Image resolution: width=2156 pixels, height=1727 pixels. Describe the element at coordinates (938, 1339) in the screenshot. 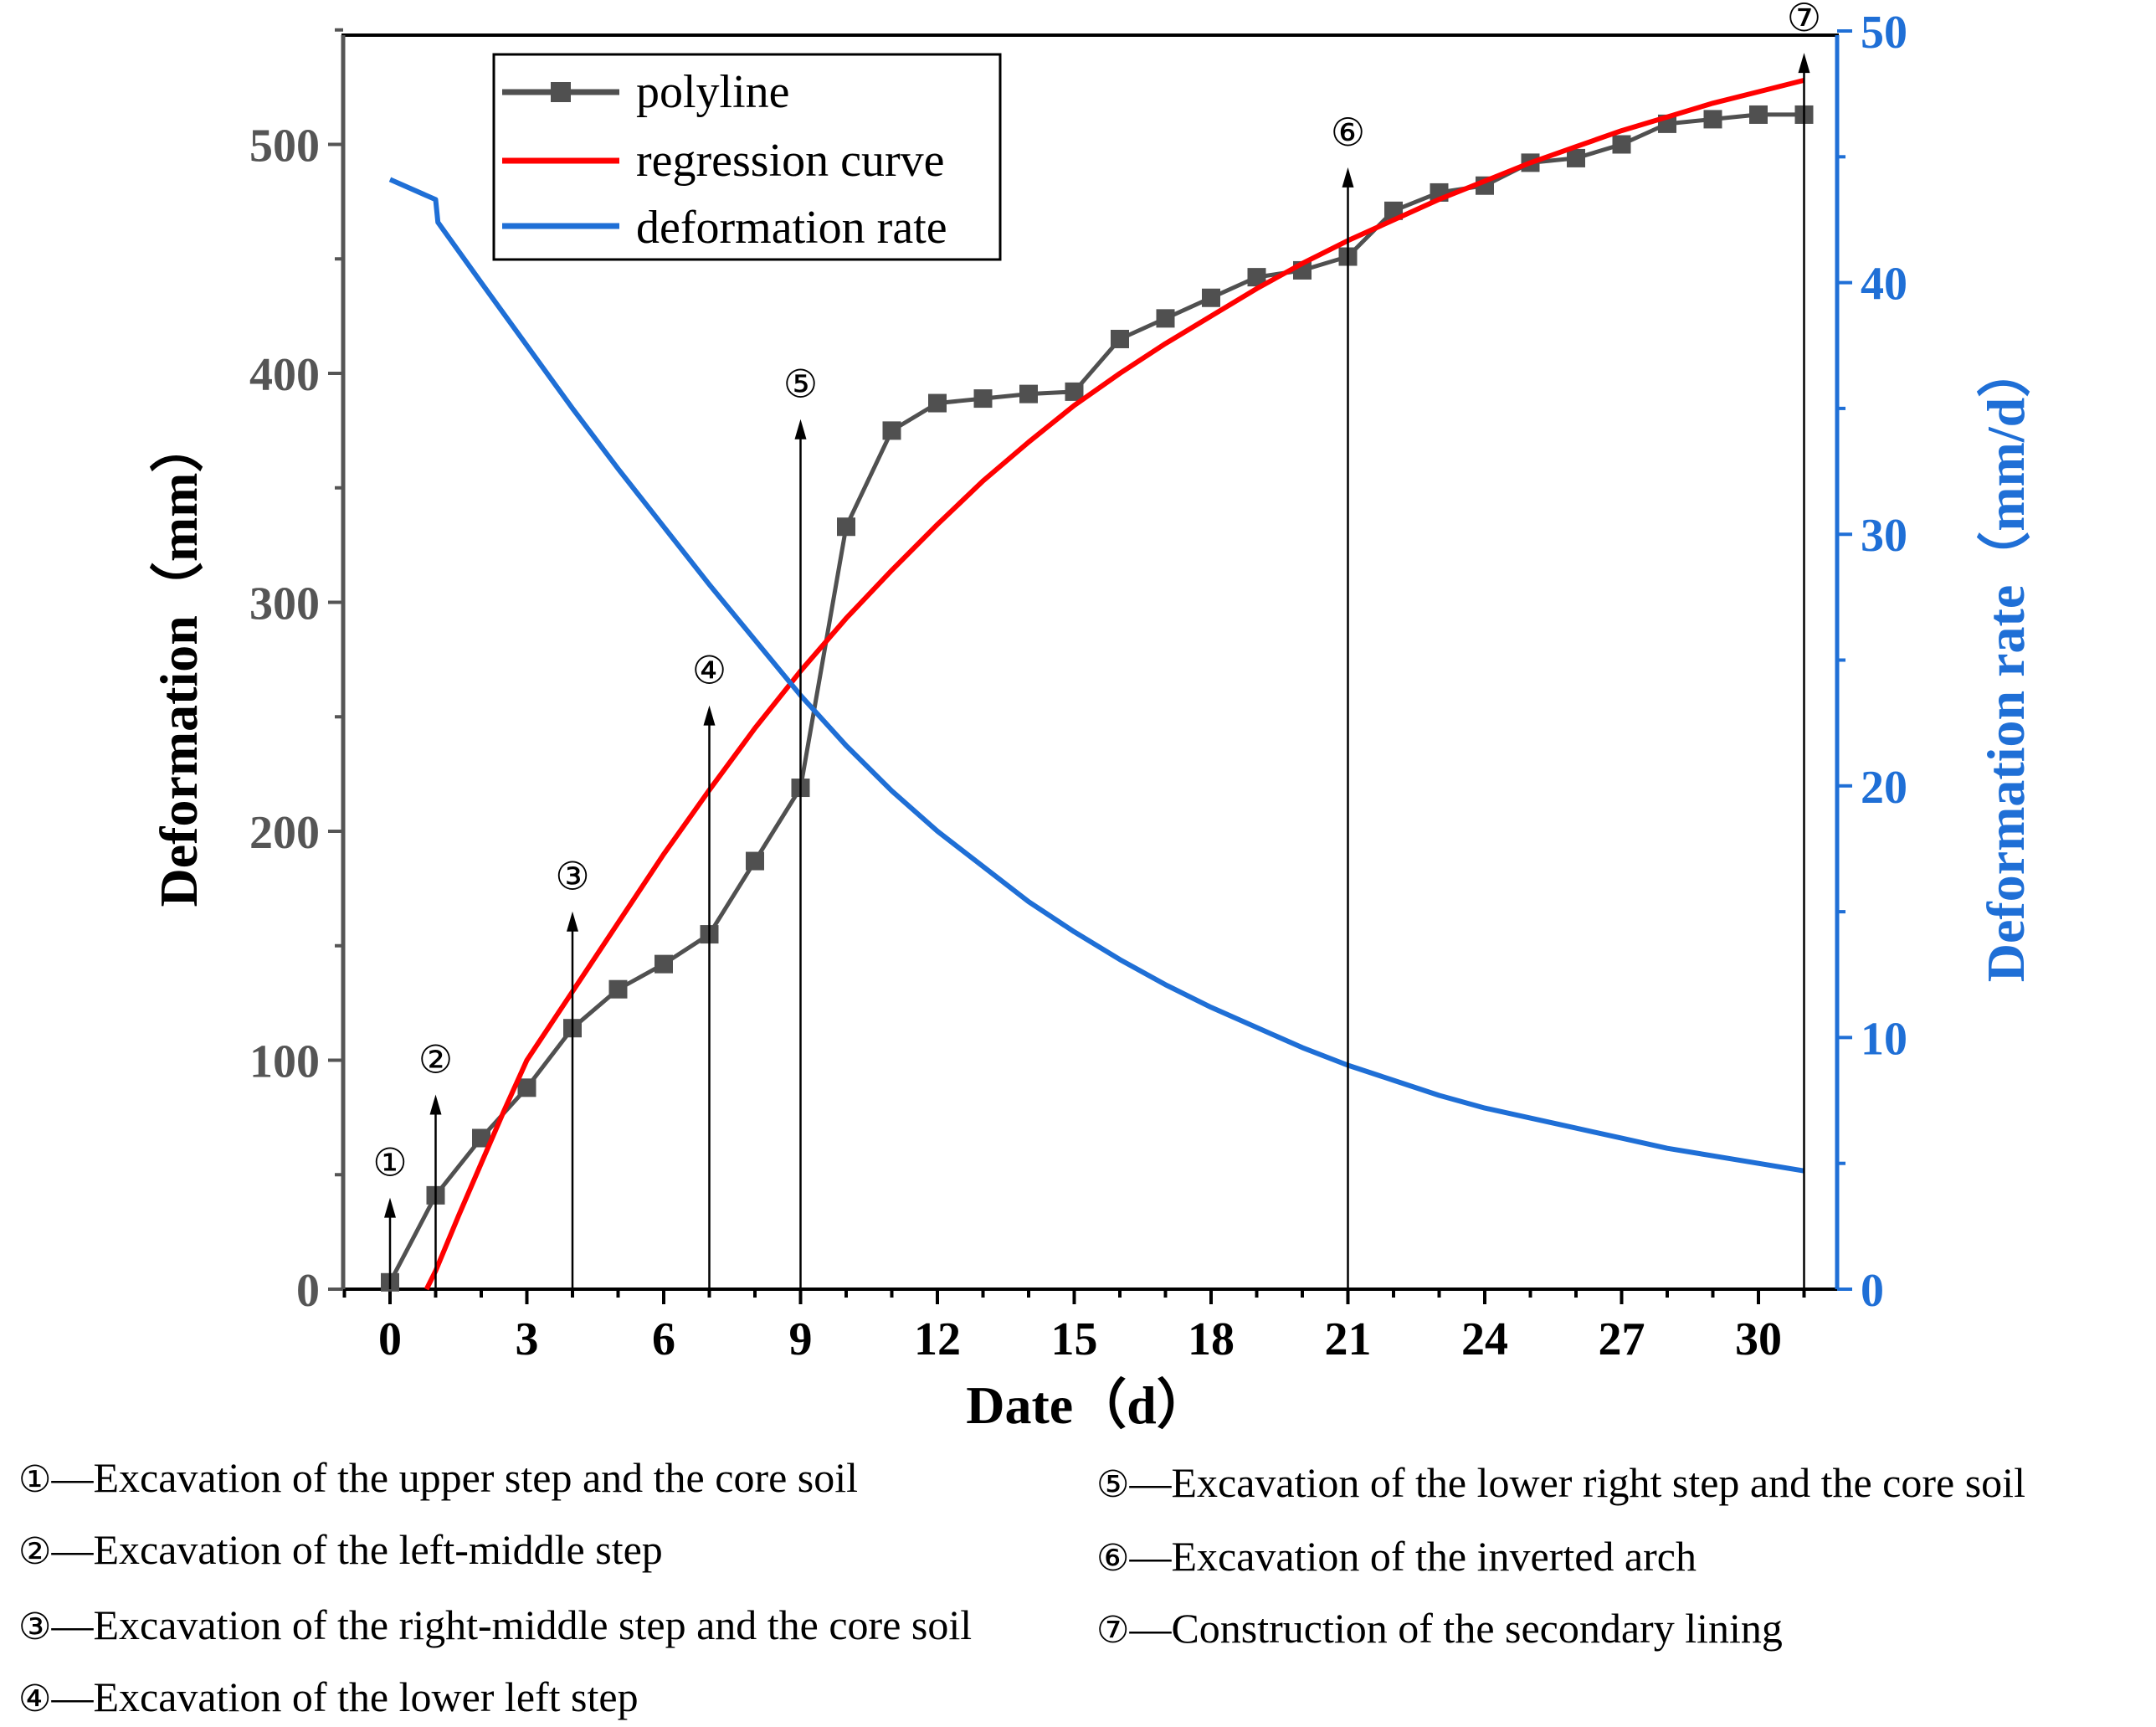

I see `x-tick-label: 12` at that location.